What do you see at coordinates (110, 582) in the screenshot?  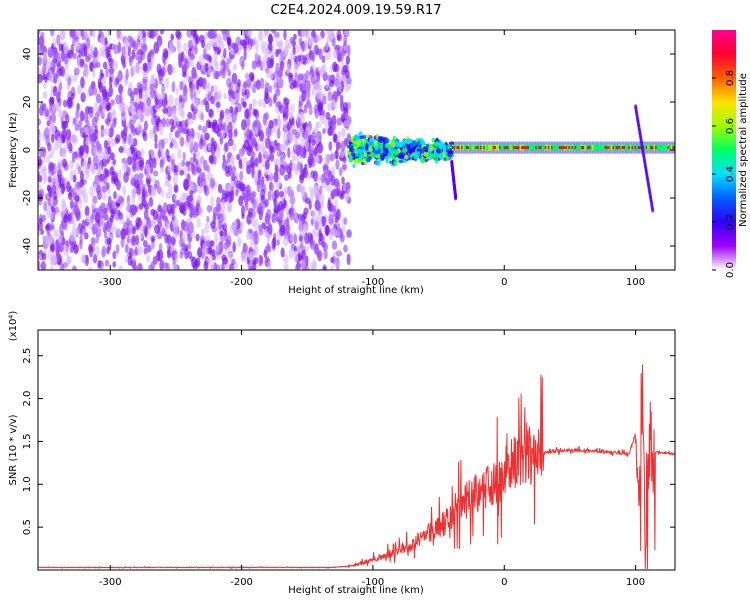 I see `x-tick-label: -300` at bounding box center [110, 582].